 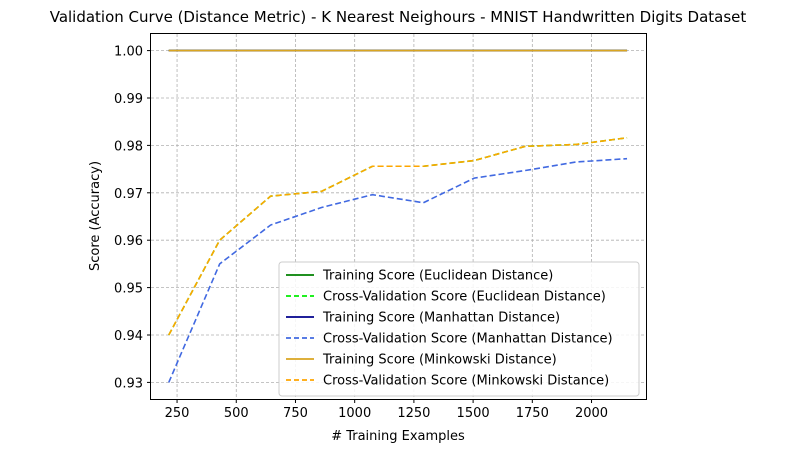 What do you see at coordinates (128, 241) in the screenshot?
I see `y-tick-label: 0.96` at bounding box center [128, 241].